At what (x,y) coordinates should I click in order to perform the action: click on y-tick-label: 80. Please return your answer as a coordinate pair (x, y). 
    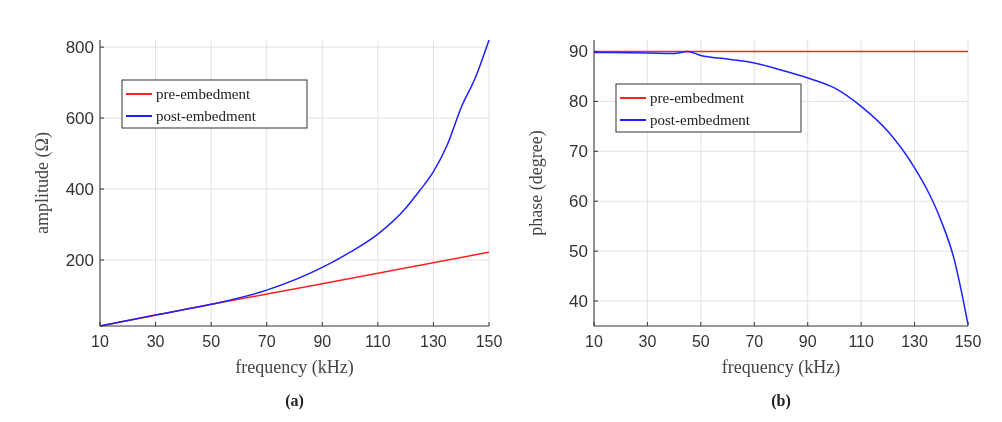
    Looking at the image, I should click on (578, 102).